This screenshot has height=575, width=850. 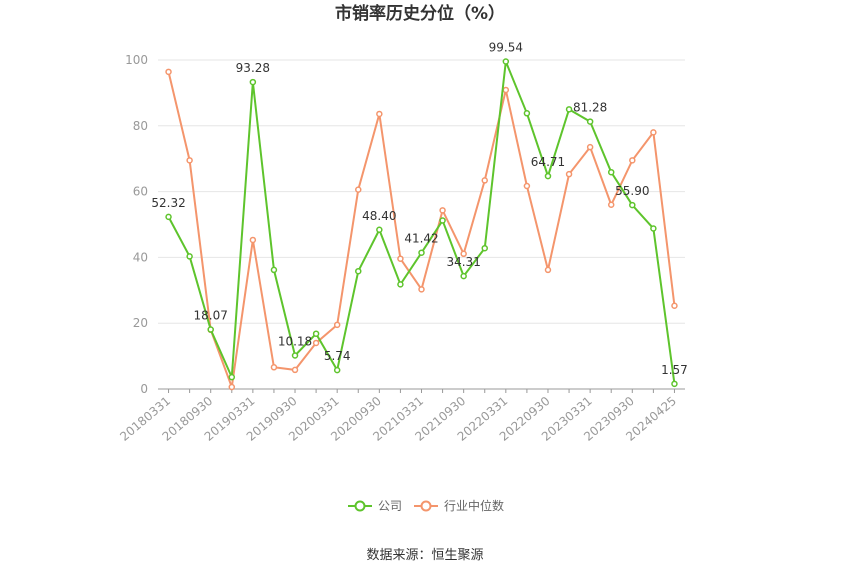 I want to click on data-label: 99.54, so click(x=506, y=48).